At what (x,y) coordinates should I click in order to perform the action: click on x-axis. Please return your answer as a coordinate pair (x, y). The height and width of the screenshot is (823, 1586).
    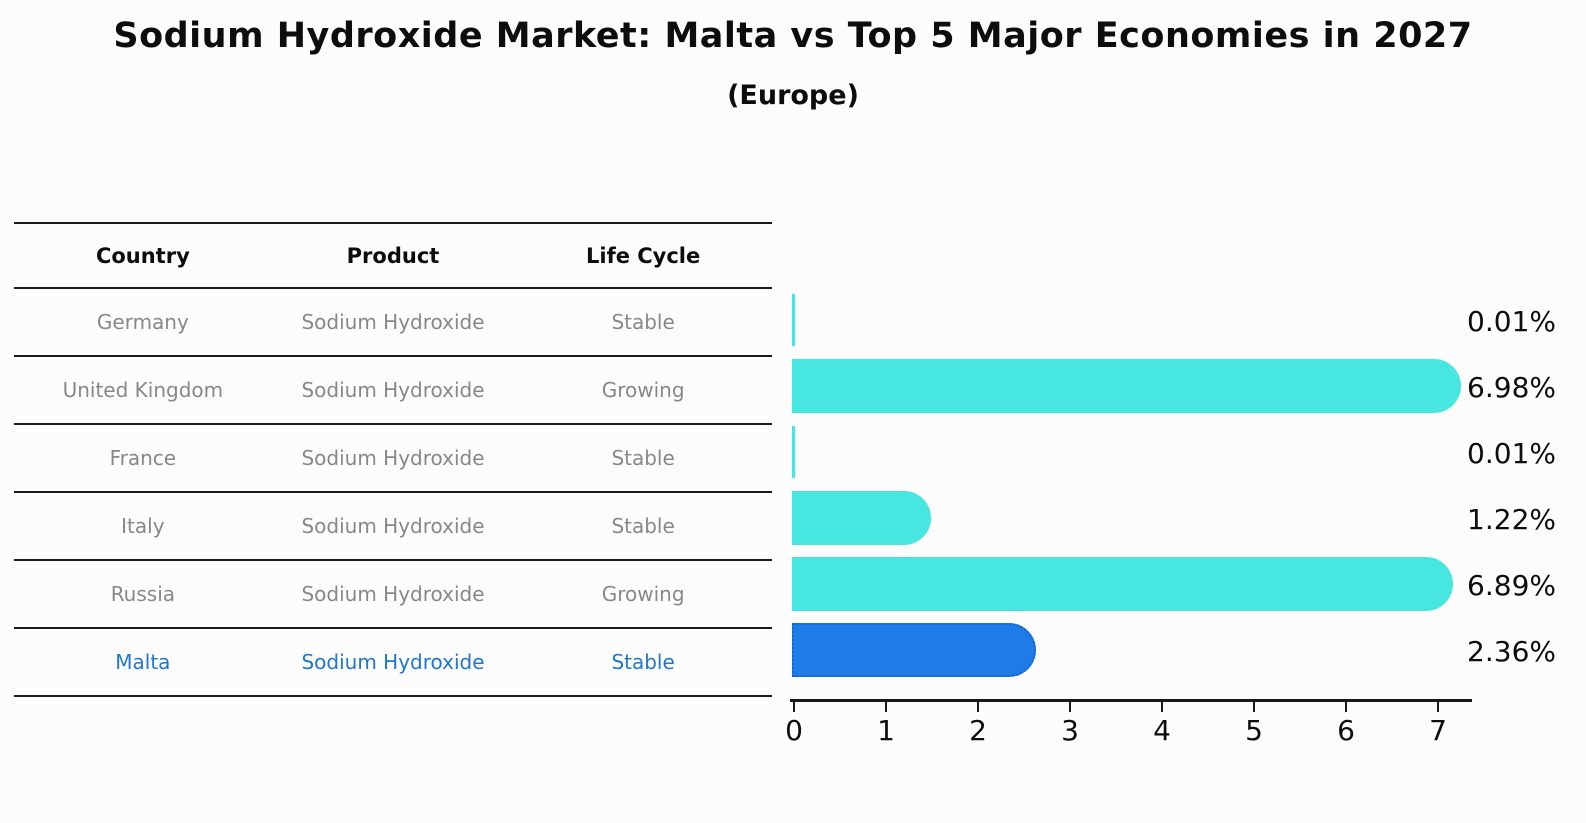
    Looking at the image, I should click on (1131, 700).